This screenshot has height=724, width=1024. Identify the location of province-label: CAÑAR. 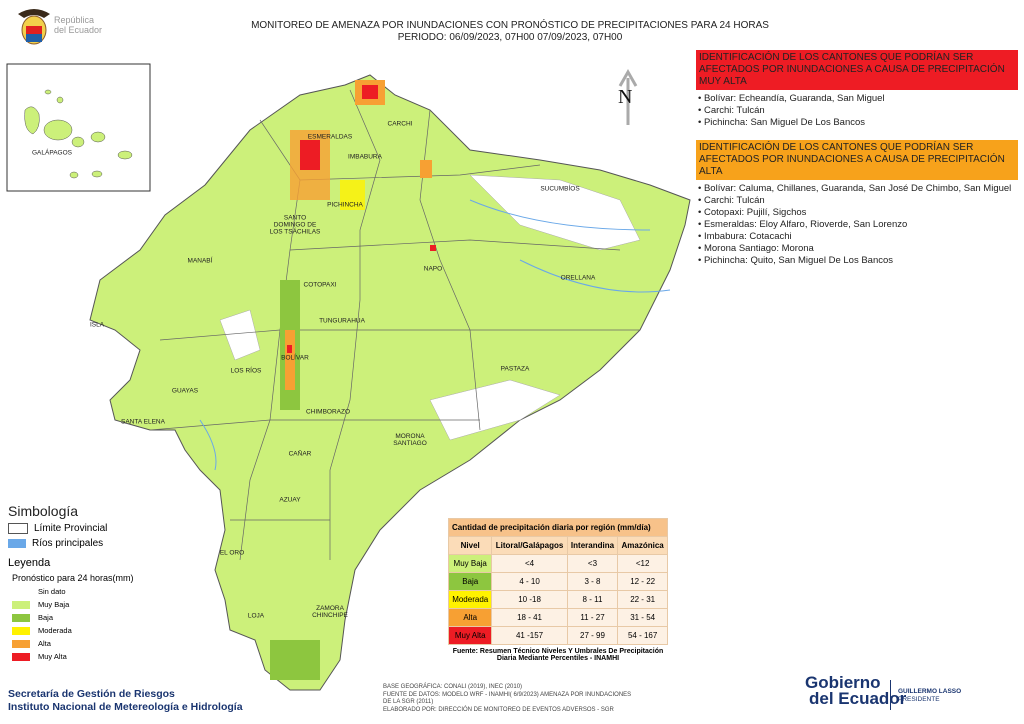
(300, 454).